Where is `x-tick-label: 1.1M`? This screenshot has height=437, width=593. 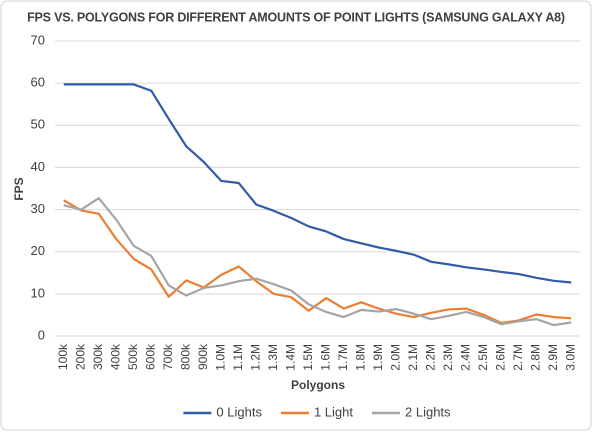
x-tick-label: 1.1M is located at coordinates (238, 357).